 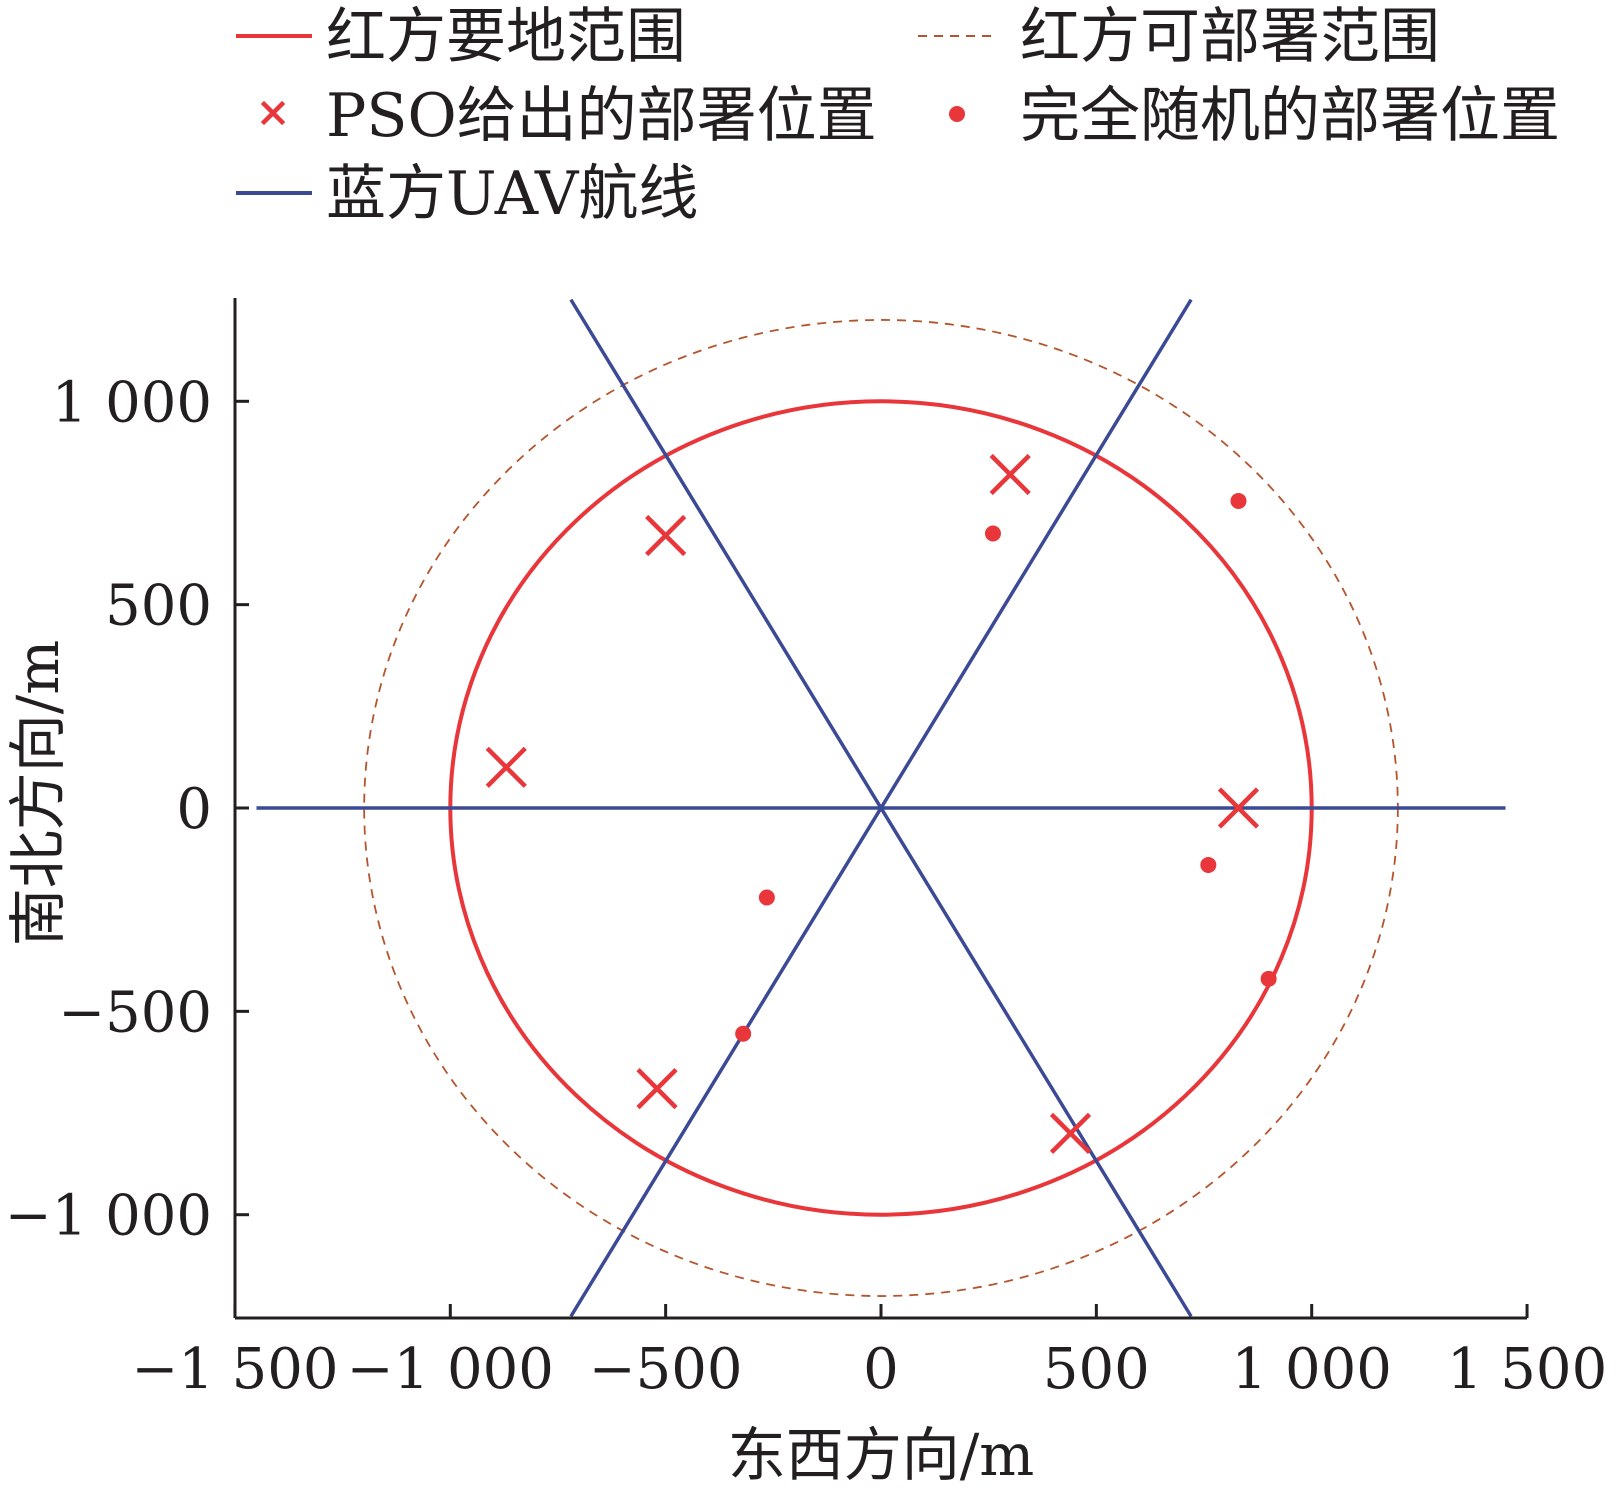 What do you see at coordinates (234, 1369) in the screenshot?
I see `x-tick-label-0: −1 500` at bounding box center [234, 1369].